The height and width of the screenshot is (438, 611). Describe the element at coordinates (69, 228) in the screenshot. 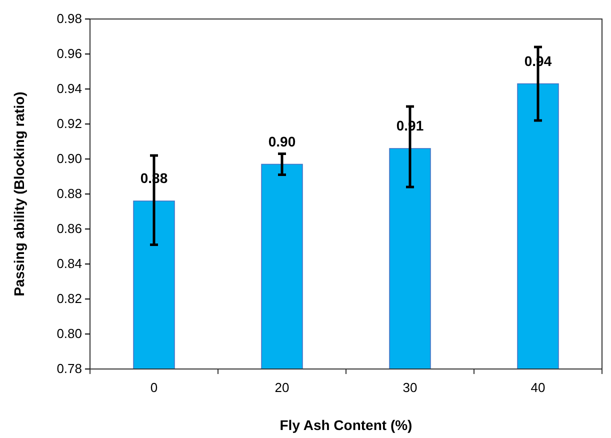

I see `y-tick-label: 0.86` at that location.